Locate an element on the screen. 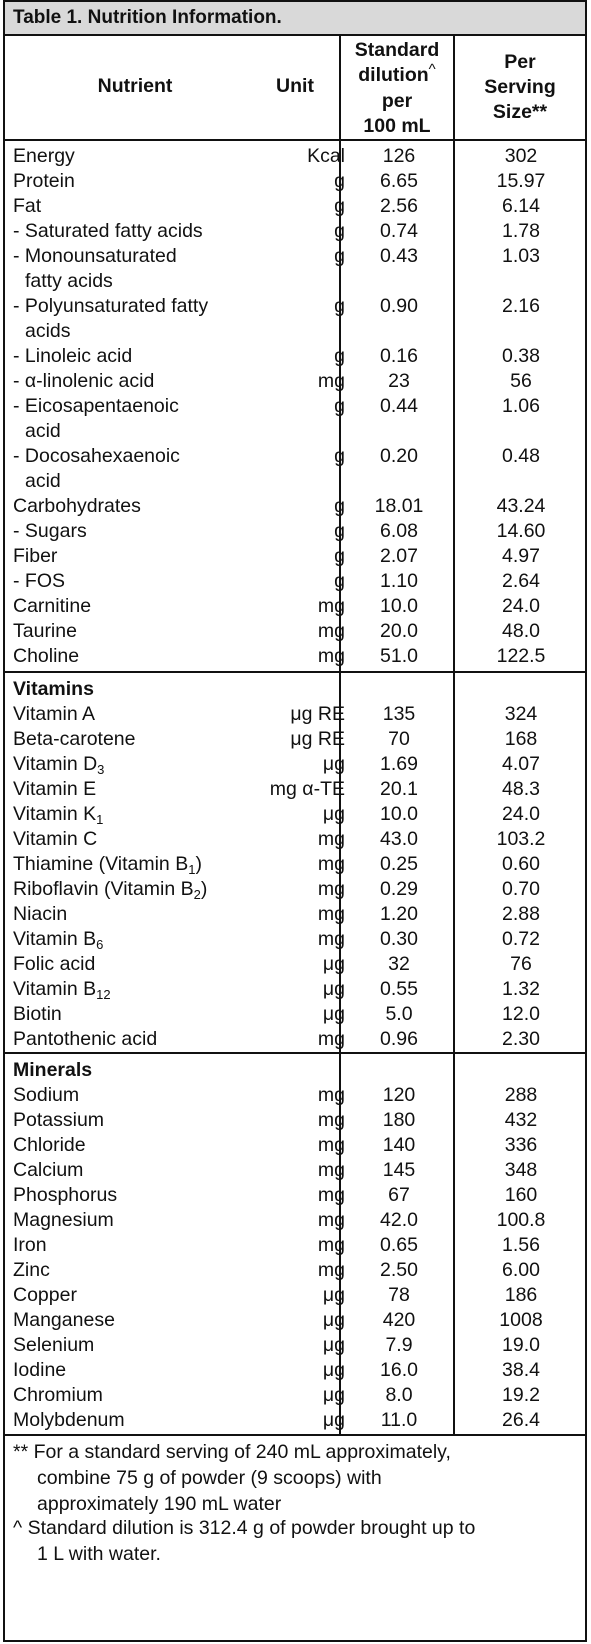 The image size is (591, 1644). nutrient-name-text: Potassium is located at coordinates (59, 1120).